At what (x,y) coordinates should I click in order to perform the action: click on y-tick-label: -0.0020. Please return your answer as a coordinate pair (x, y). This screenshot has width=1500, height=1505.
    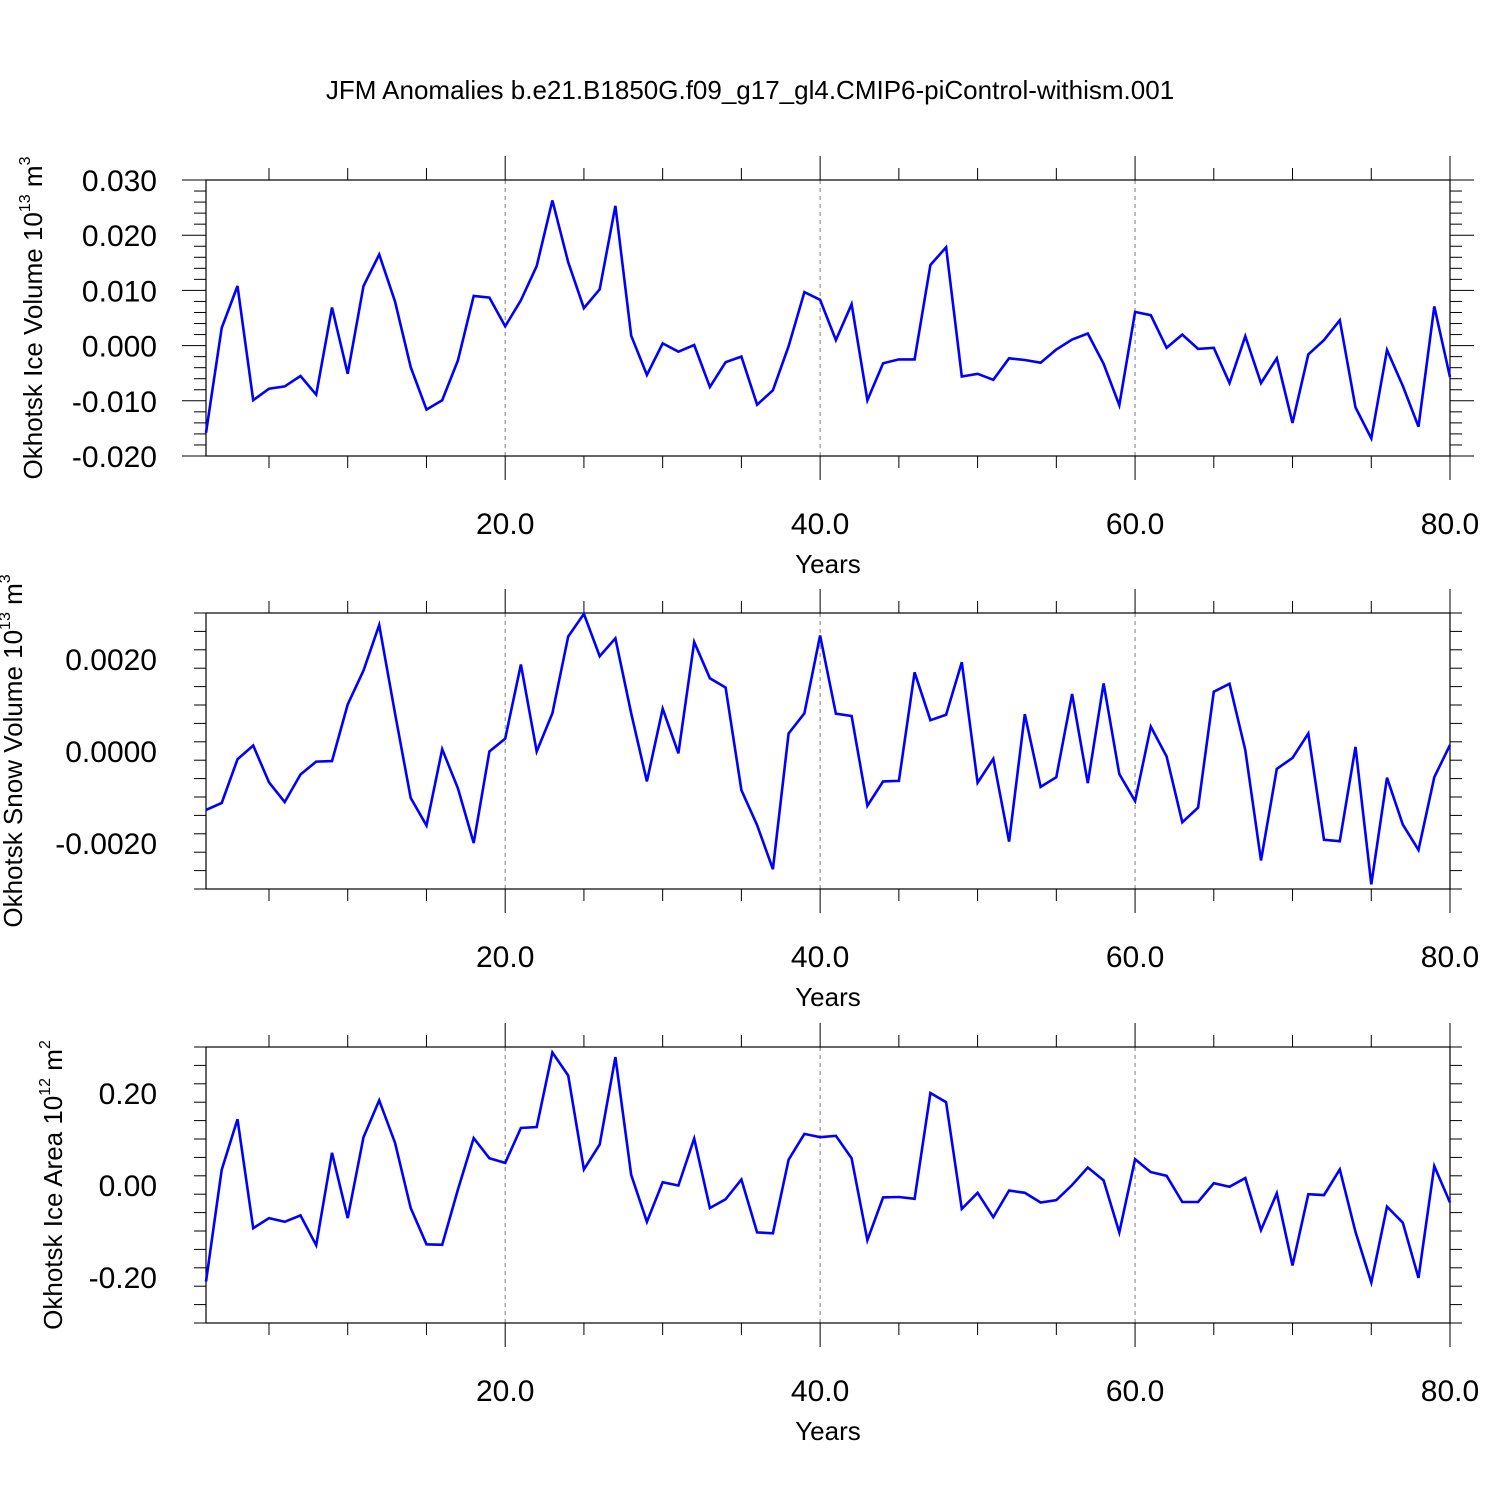
    Looking at the image, I should click on (106, 844).